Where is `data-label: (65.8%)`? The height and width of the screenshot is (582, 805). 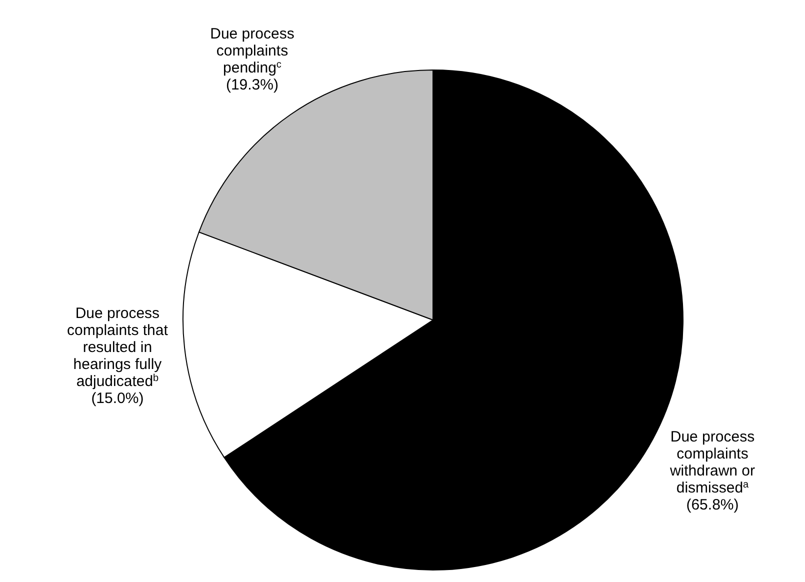 data-label: (65.8%) is located at coordinates (712, 505).